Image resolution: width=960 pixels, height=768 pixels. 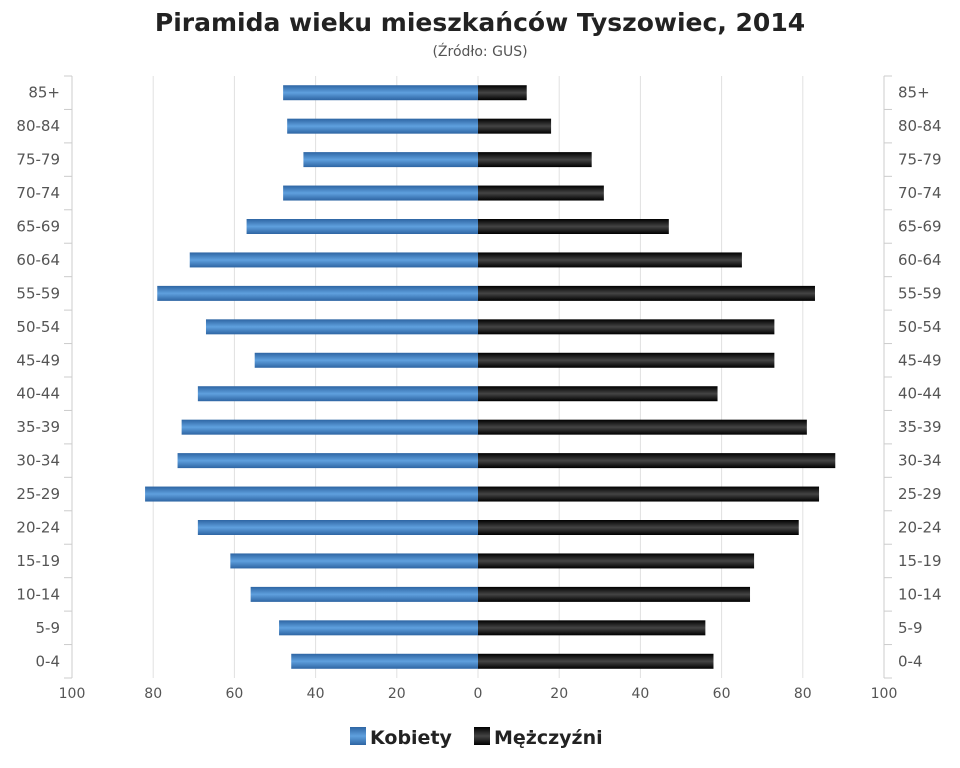 What do you see at coordinates (411, 738) in the screenshot?
I see `legend-label-kobiety: Kobiety` at bounding box center [411, 738].